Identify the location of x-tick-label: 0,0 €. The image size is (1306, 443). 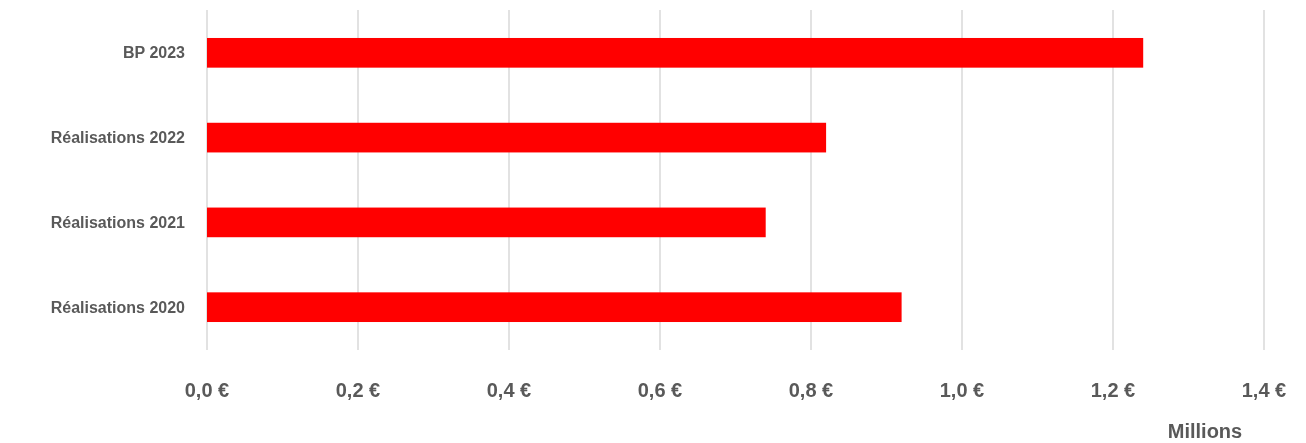
(207, 390).